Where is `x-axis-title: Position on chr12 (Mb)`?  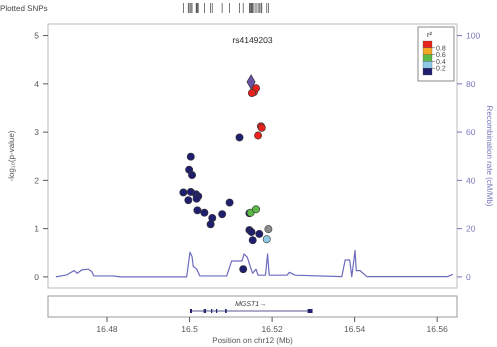
x-axis-title: Position on chr12 (Mb) is located at coordinates (253, 340).